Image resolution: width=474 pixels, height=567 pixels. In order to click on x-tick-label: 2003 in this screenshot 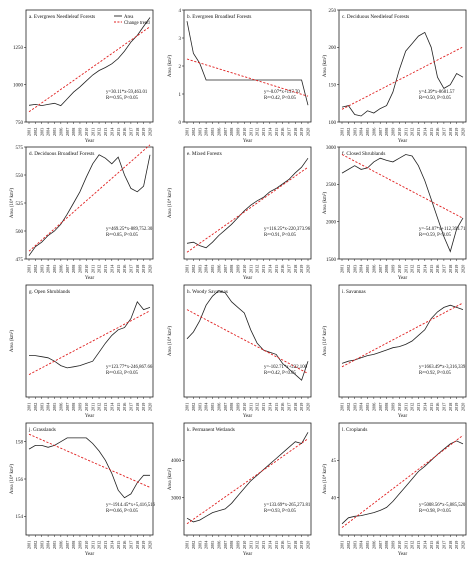, I will do `click(199, 132)`.